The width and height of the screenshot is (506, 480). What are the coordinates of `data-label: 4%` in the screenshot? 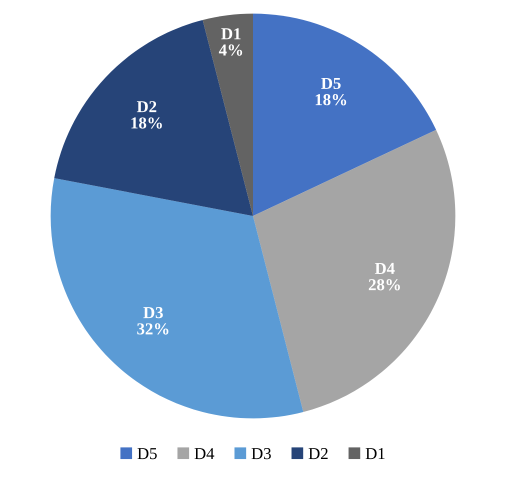 It's located at (230, 50).